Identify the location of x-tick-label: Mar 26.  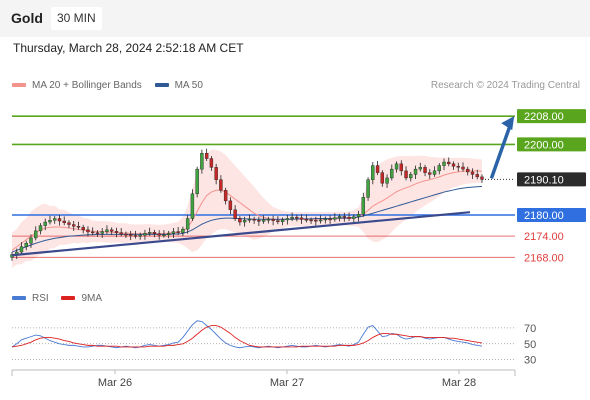
(115, 383).